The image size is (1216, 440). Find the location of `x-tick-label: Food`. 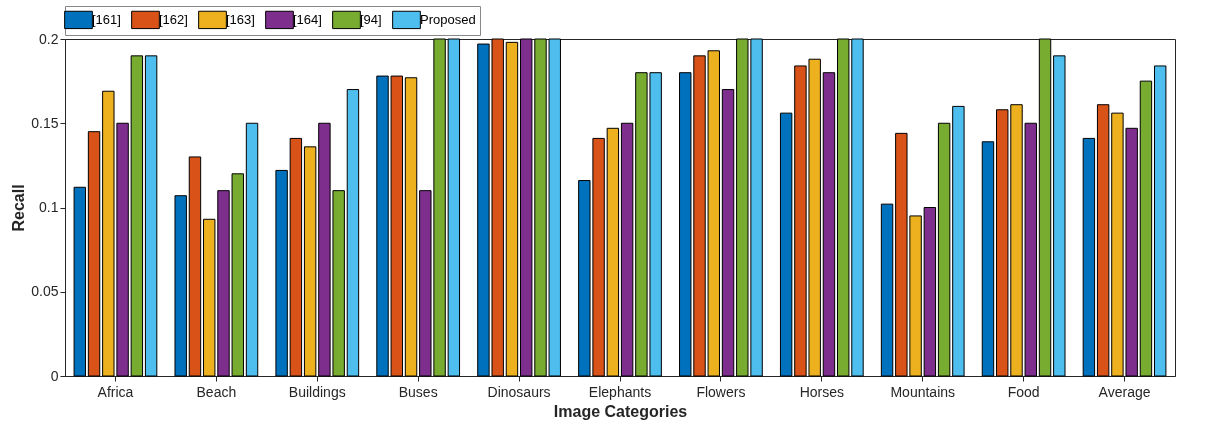

x-tick-label: Food is located at coordinates (1023, 391).